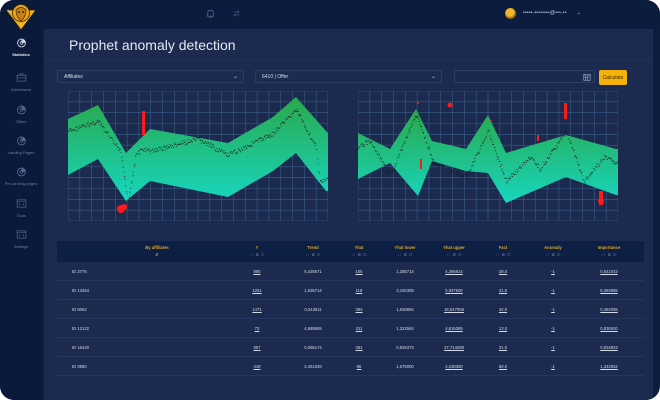 The image size is (660, 400). What do you see at coordinates (609, 290) in the screenshot?
I see `cell-importance: 5,394865` at bounding box center [609, 290].